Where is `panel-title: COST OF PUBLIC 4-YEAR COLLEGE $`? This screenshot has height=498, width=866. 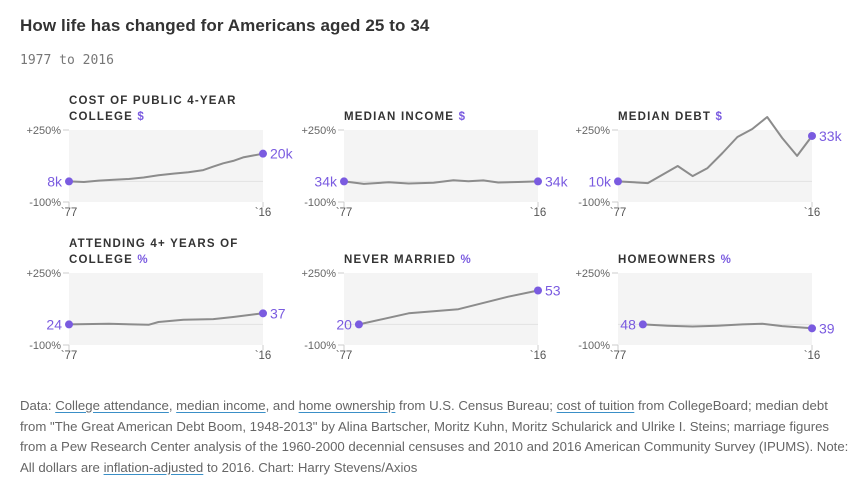
panel-title: COST OF PUBLIC 4-YEAR COLLEGE $ is located at coordinates (164, 109).